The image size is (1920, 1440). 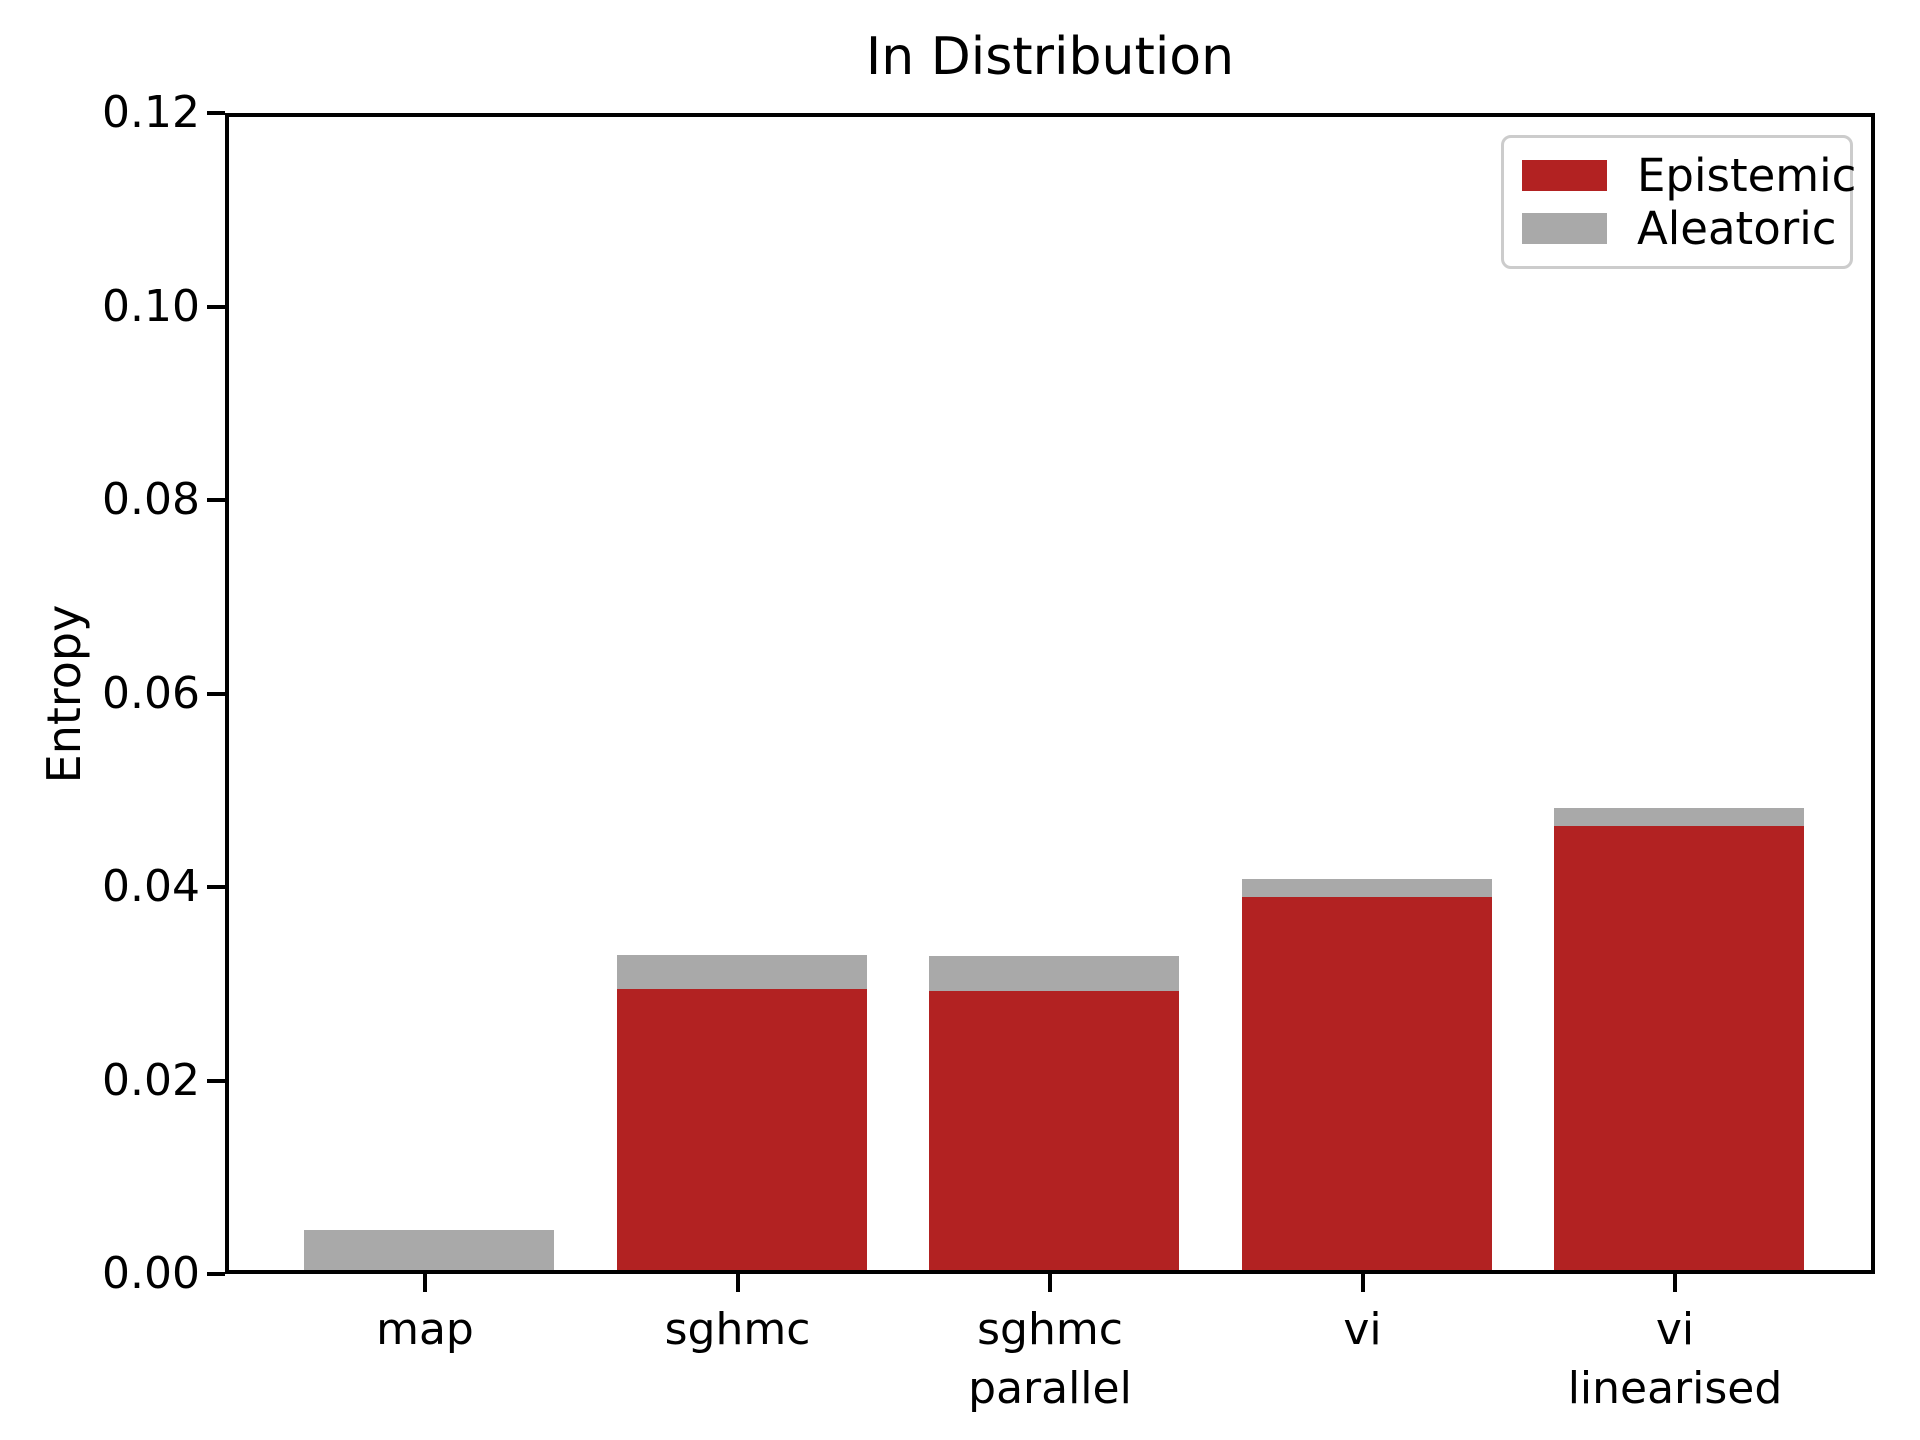 I want to click on y-tick-label-0.10: 0.10, so click(x=151, y=306).